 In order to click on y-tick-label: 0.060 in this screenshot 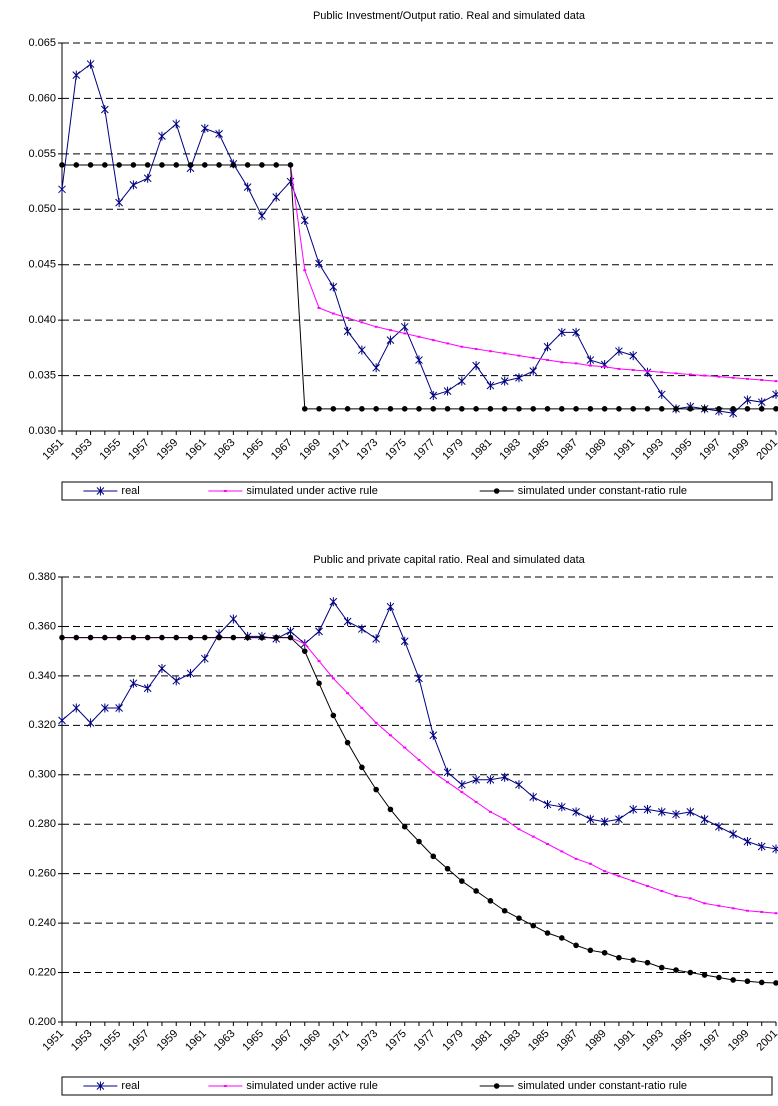, I will do `click(42, 98)`.